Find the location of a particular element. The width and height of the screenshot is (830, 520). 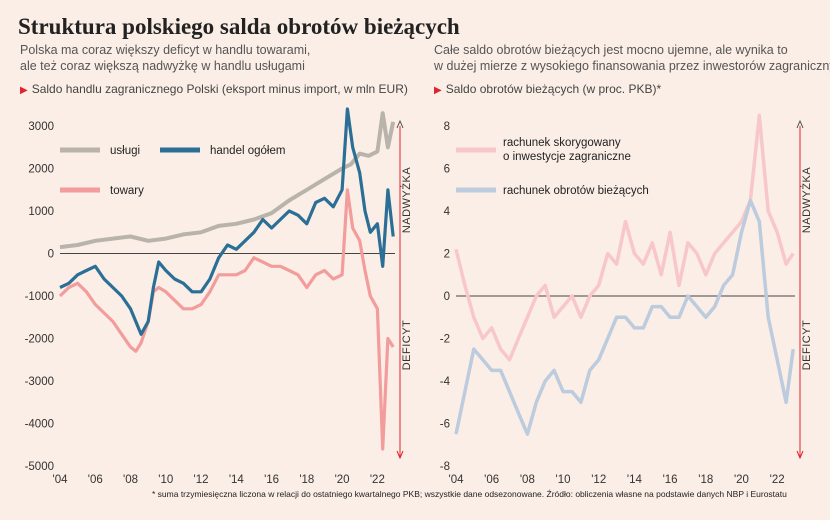

left-y-tick-label: 2000 is located at coordinates (41, 170).